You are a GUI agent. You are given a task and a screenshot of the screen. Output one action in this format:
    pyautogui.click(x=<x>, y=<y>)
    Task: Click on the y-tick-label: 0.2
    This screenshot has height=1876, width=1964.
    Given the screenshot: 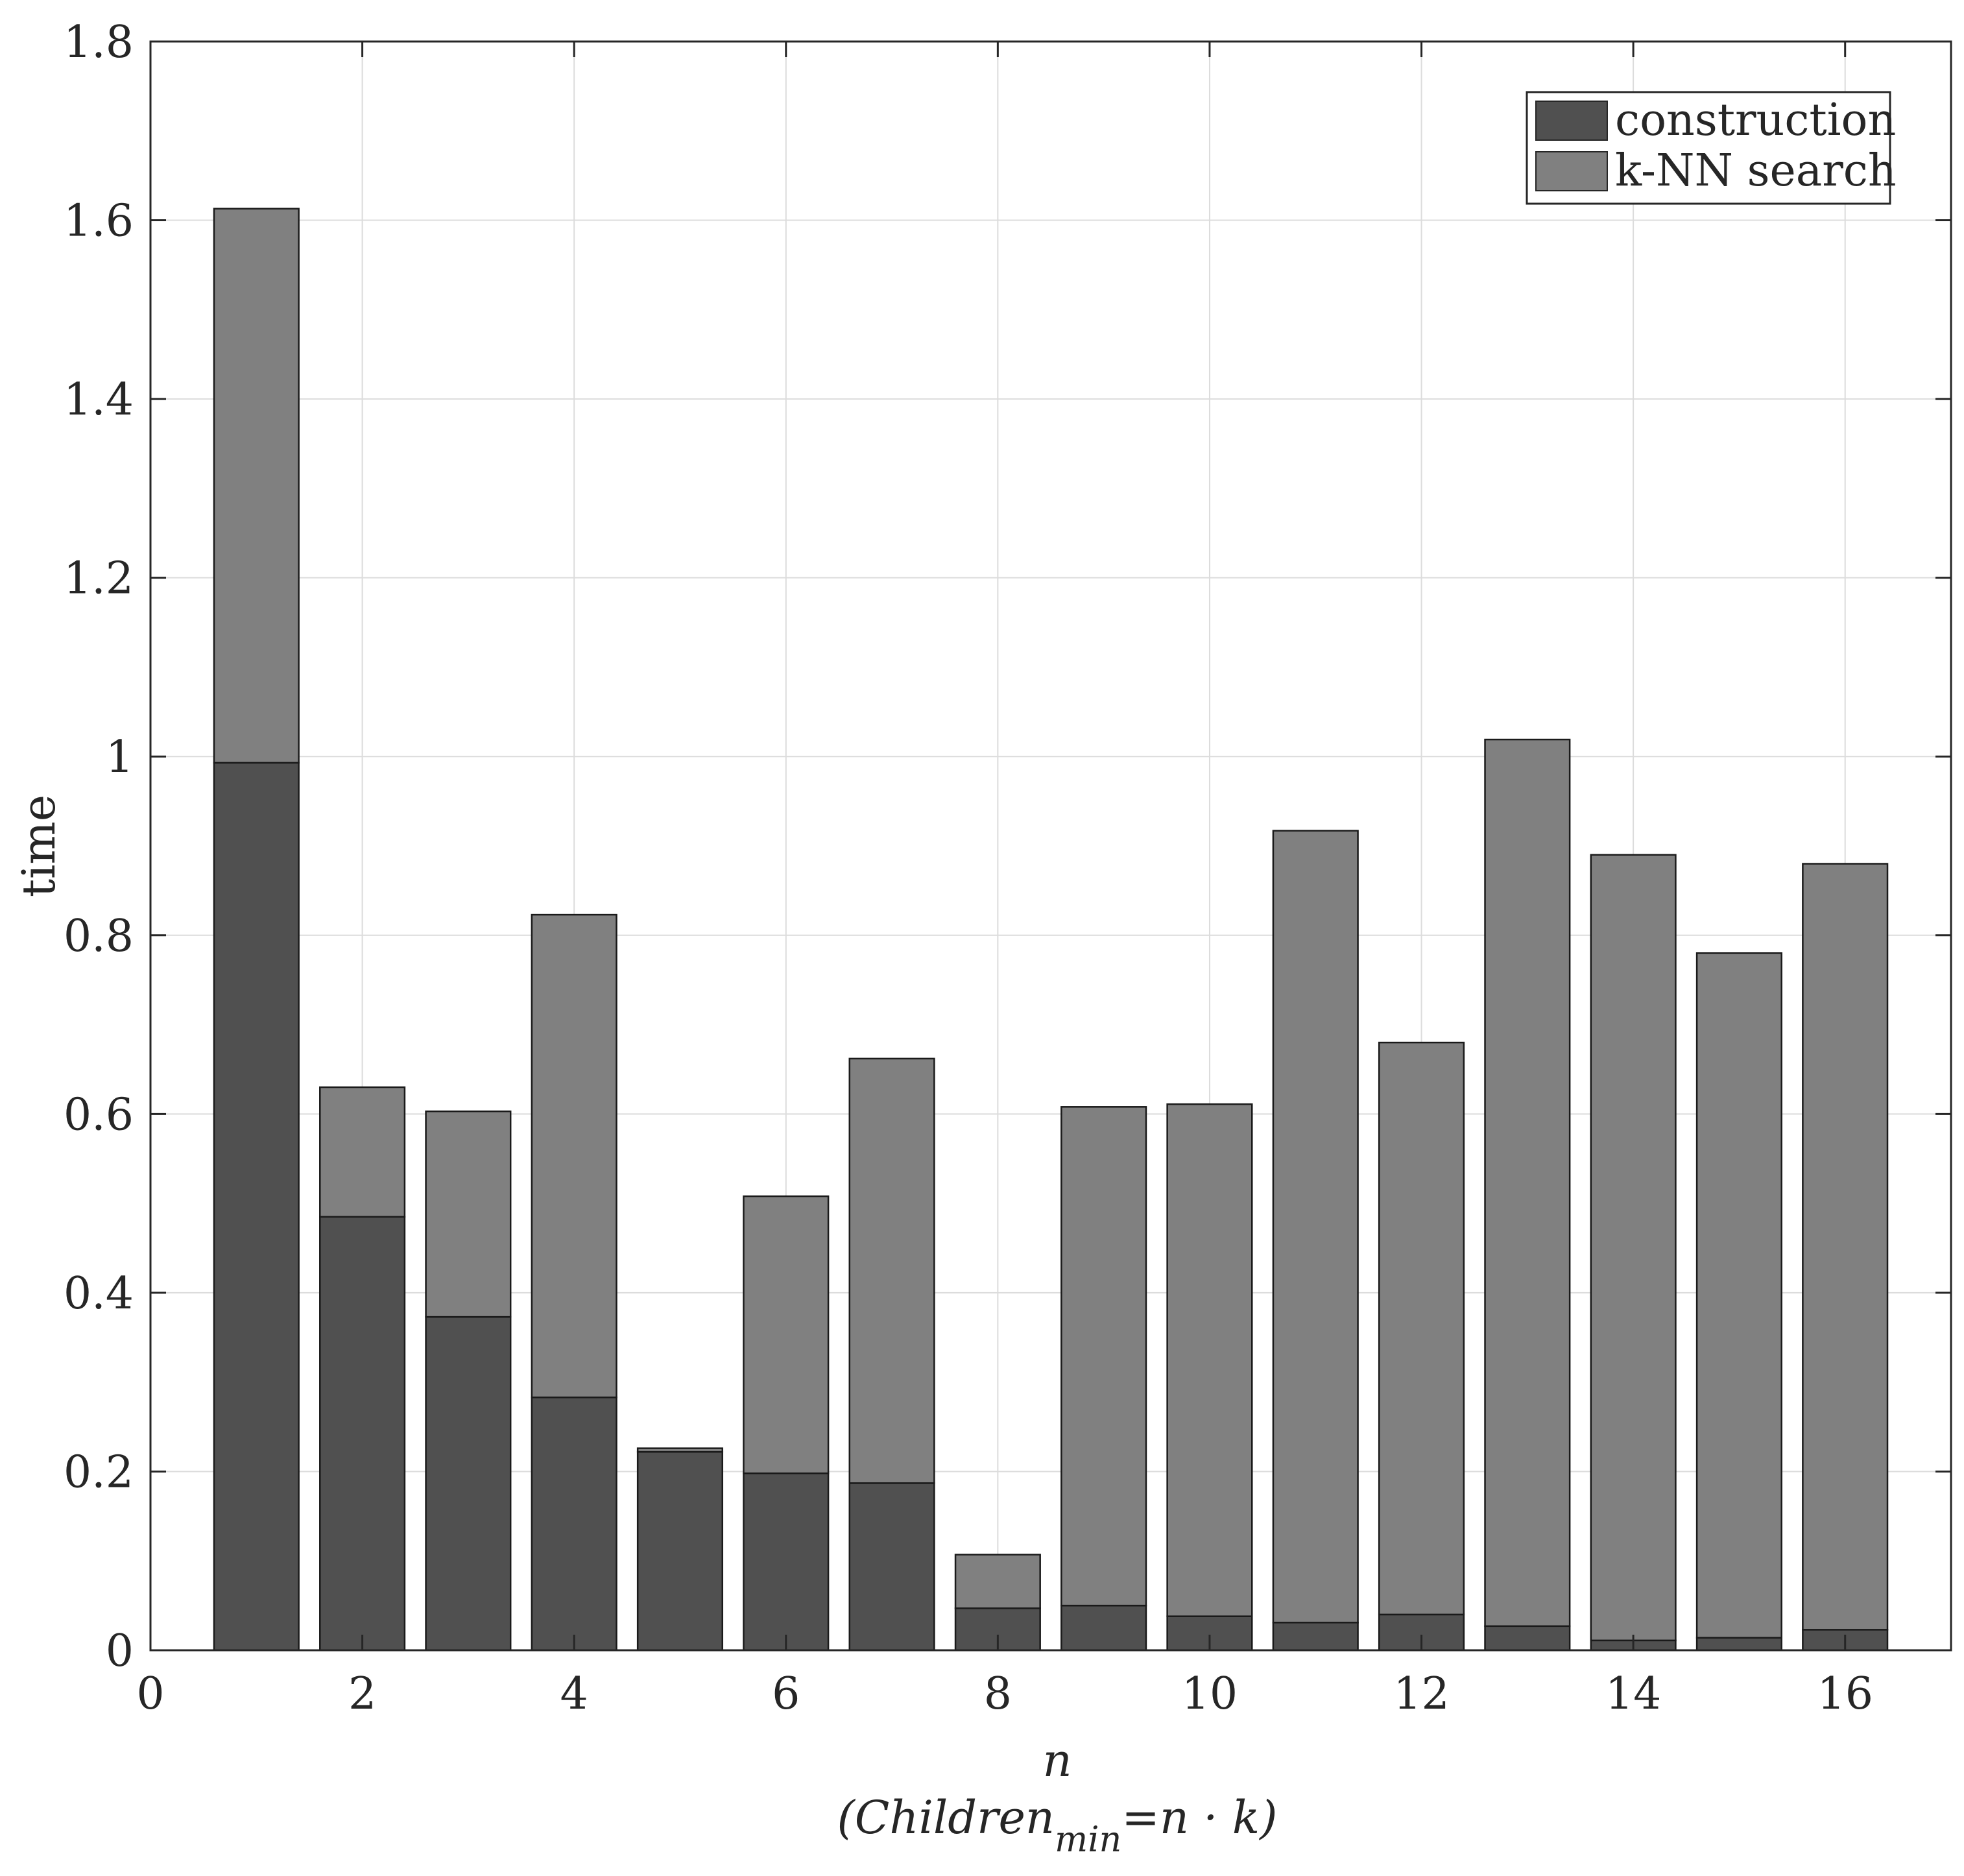 What is the action you would take?
    pyautogui.click(x=99, y=1473)
    